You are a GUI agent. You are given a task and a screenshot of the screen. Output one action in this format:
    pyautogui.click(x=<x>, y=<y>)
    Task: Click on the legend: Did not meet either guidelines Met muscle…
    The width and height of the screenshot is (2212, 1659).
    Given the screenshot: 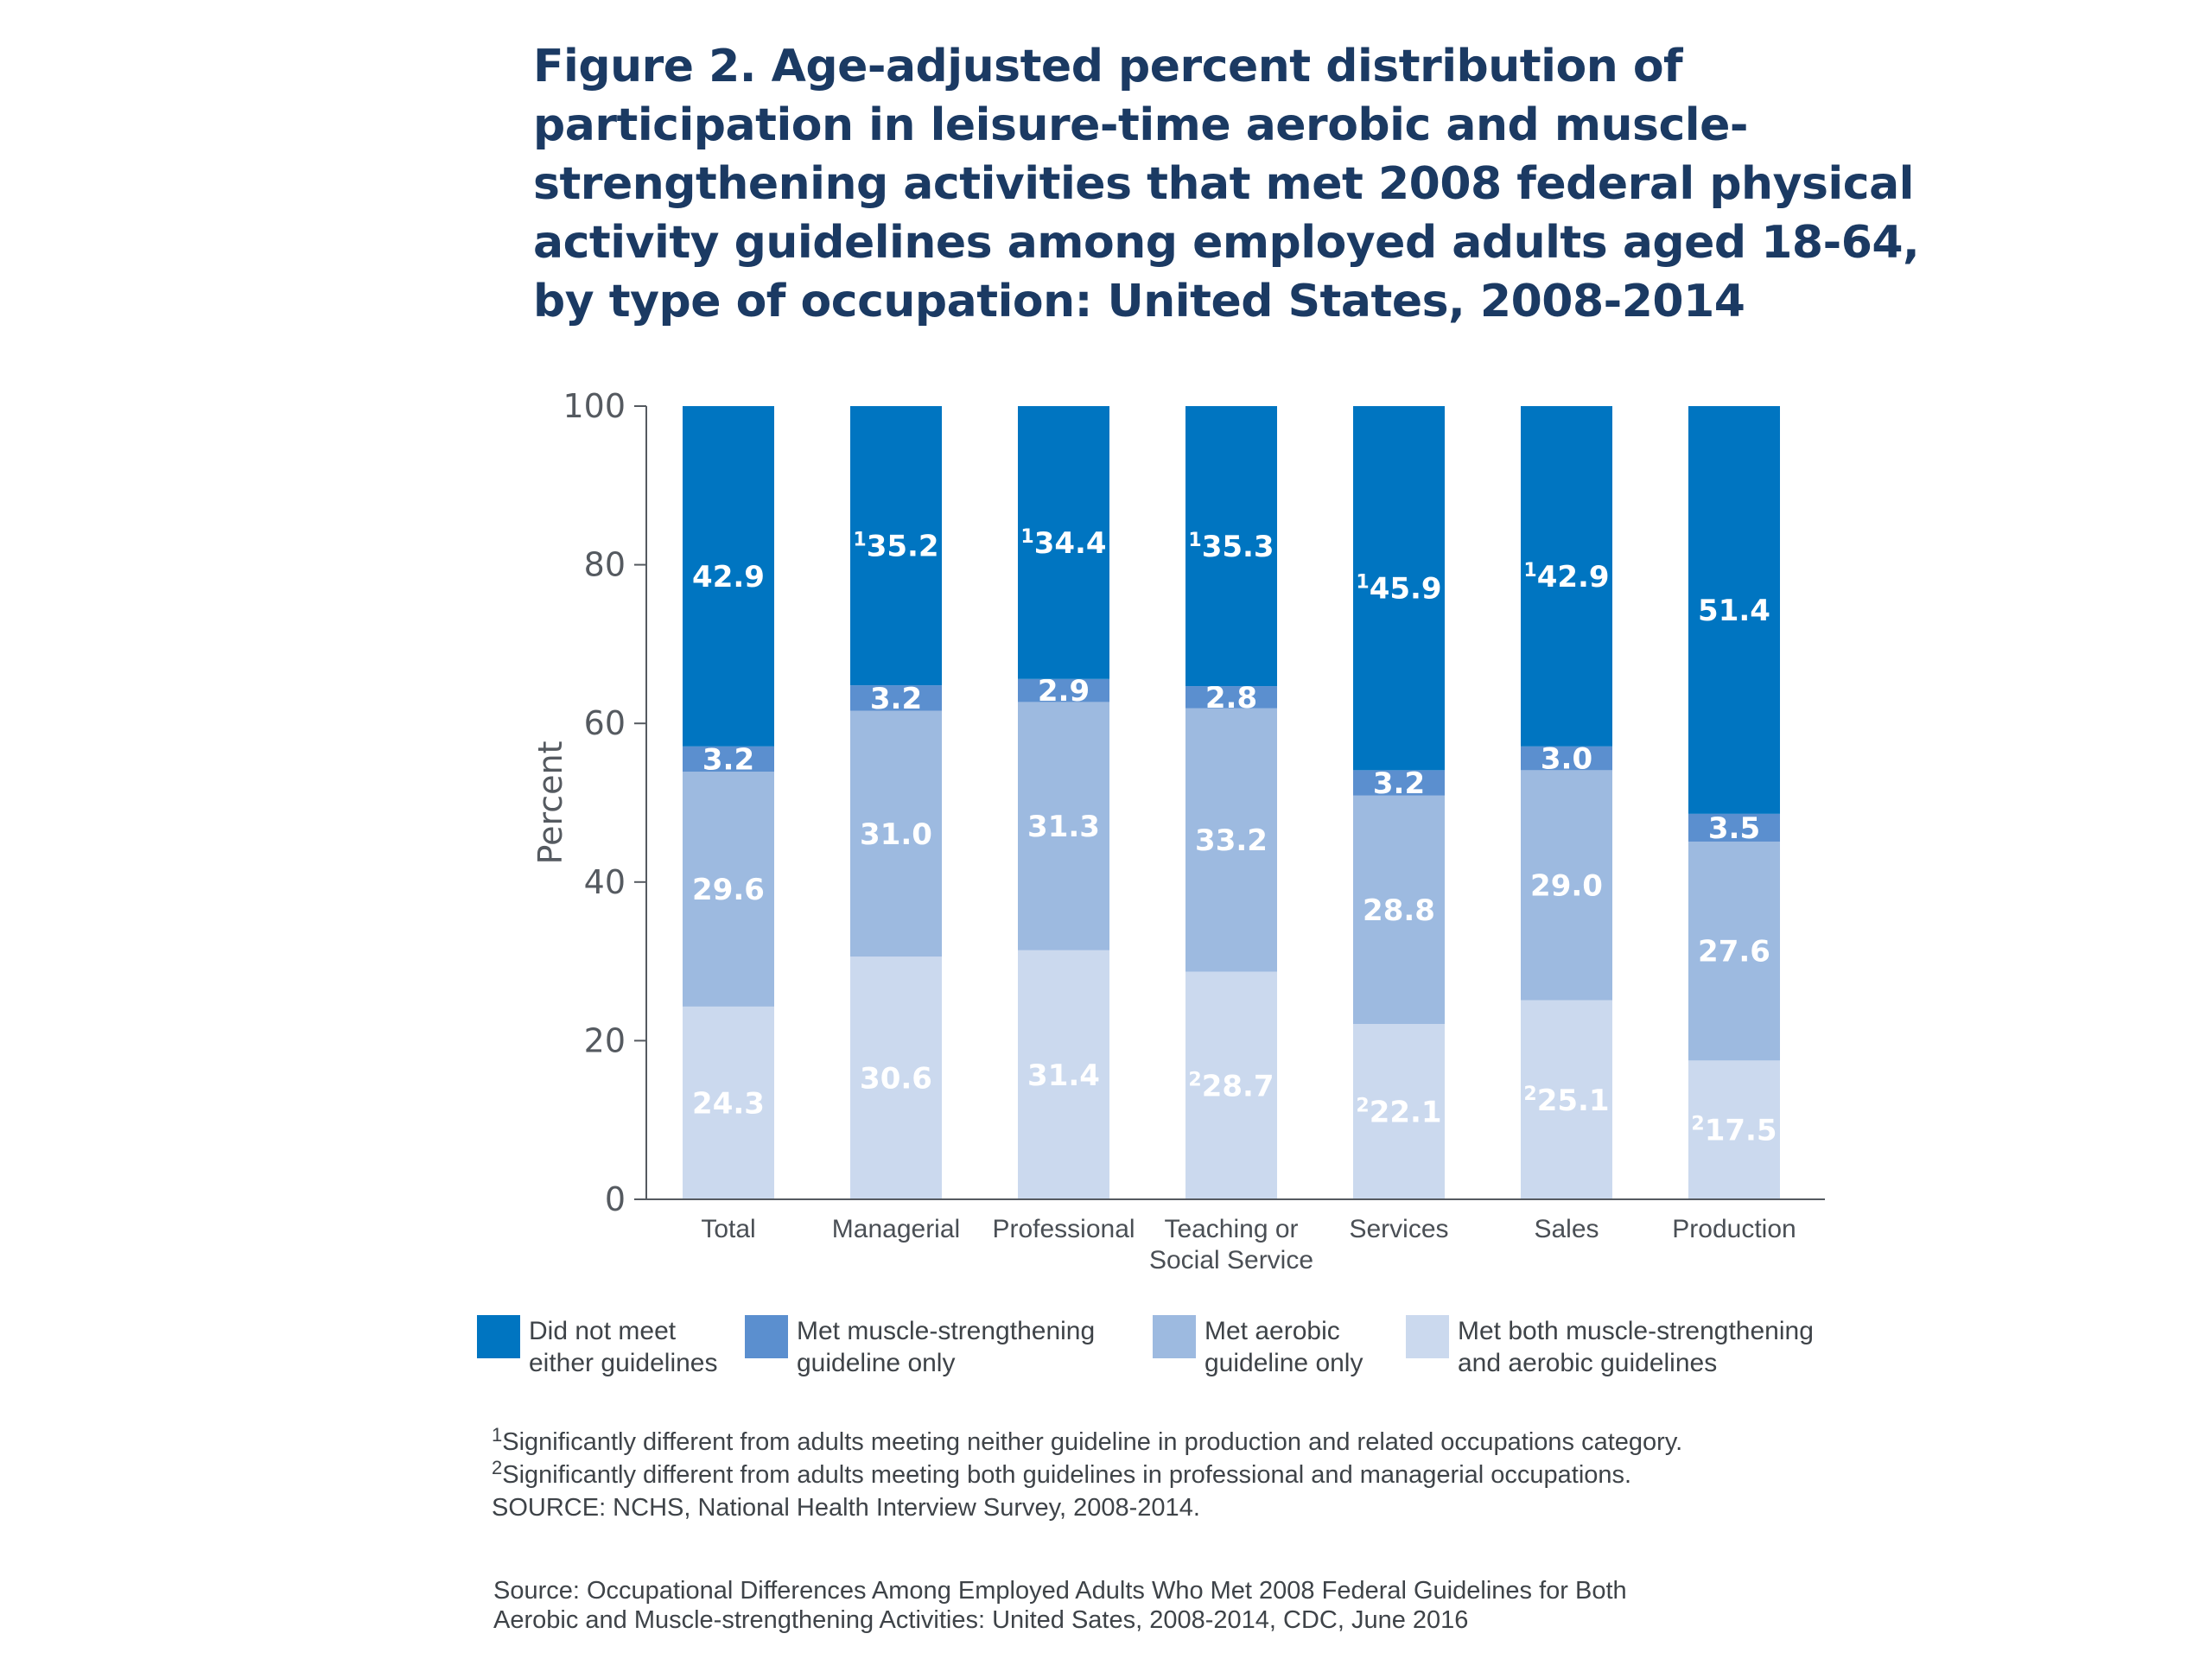 What is the action you would take?
    pyautogui.click(x=1177, y=1354)
    